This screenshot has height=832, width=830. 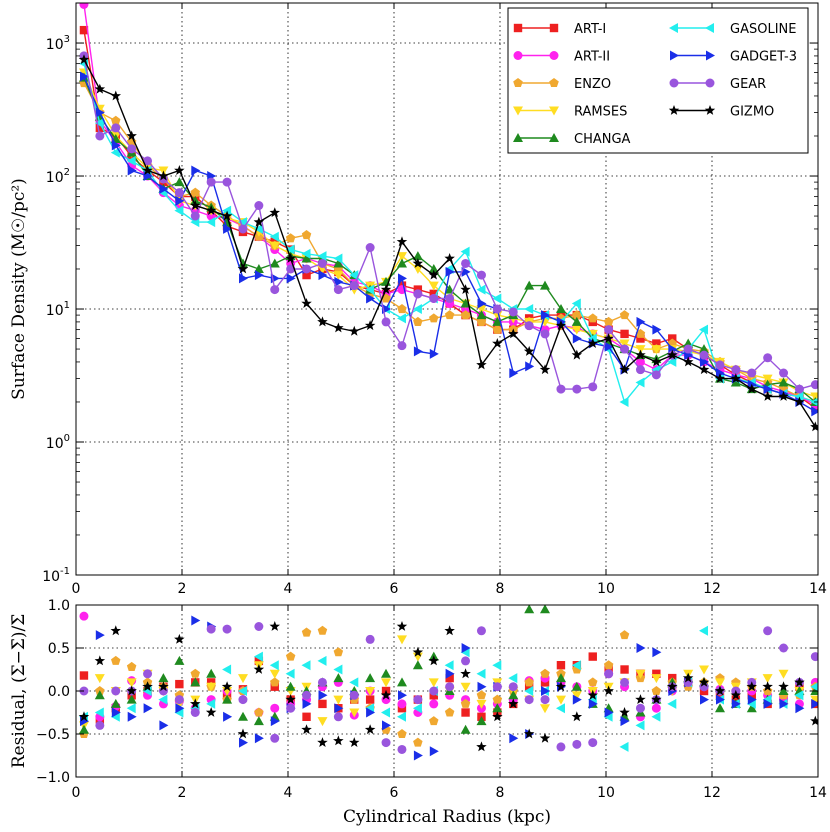 What do you see at coordinates (818, 793) in the screenshot?
I see `xtick-label: 14` at bounding box center [818, 793].